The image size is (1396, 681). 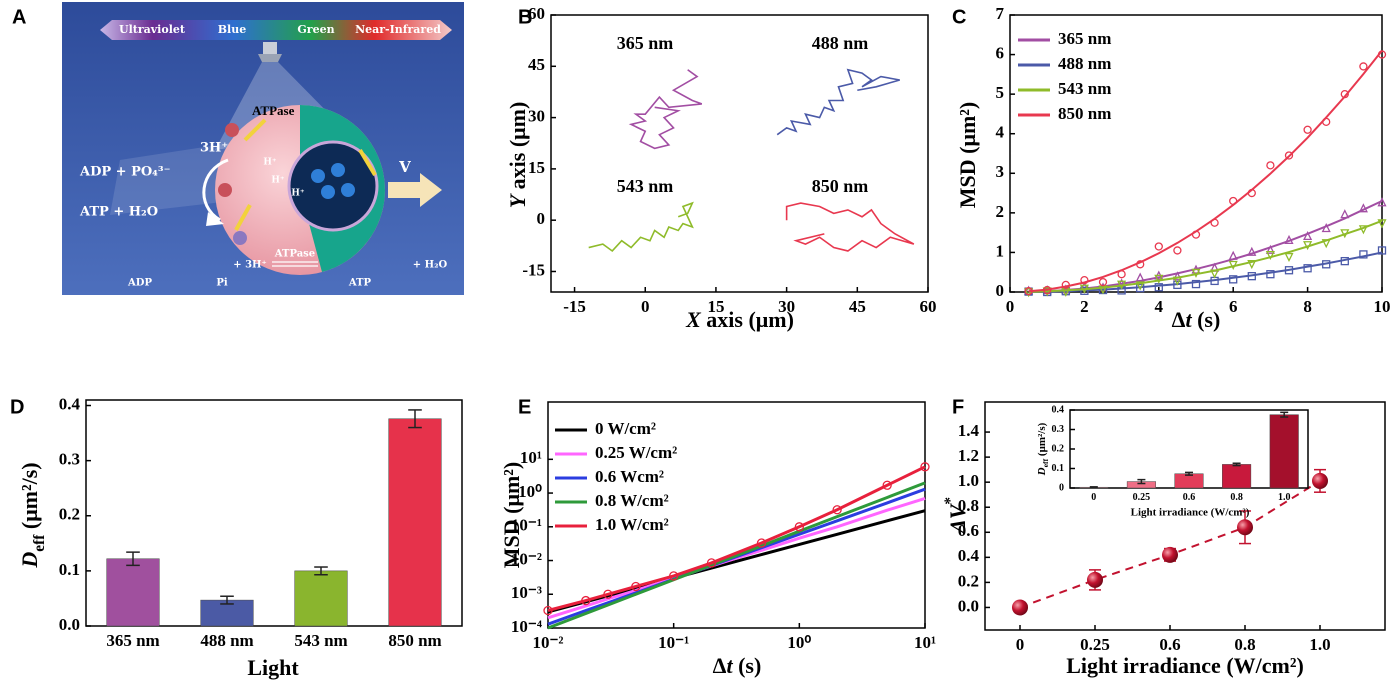 I want to click on proton-label: H⁺, so click(x=270, y=163).